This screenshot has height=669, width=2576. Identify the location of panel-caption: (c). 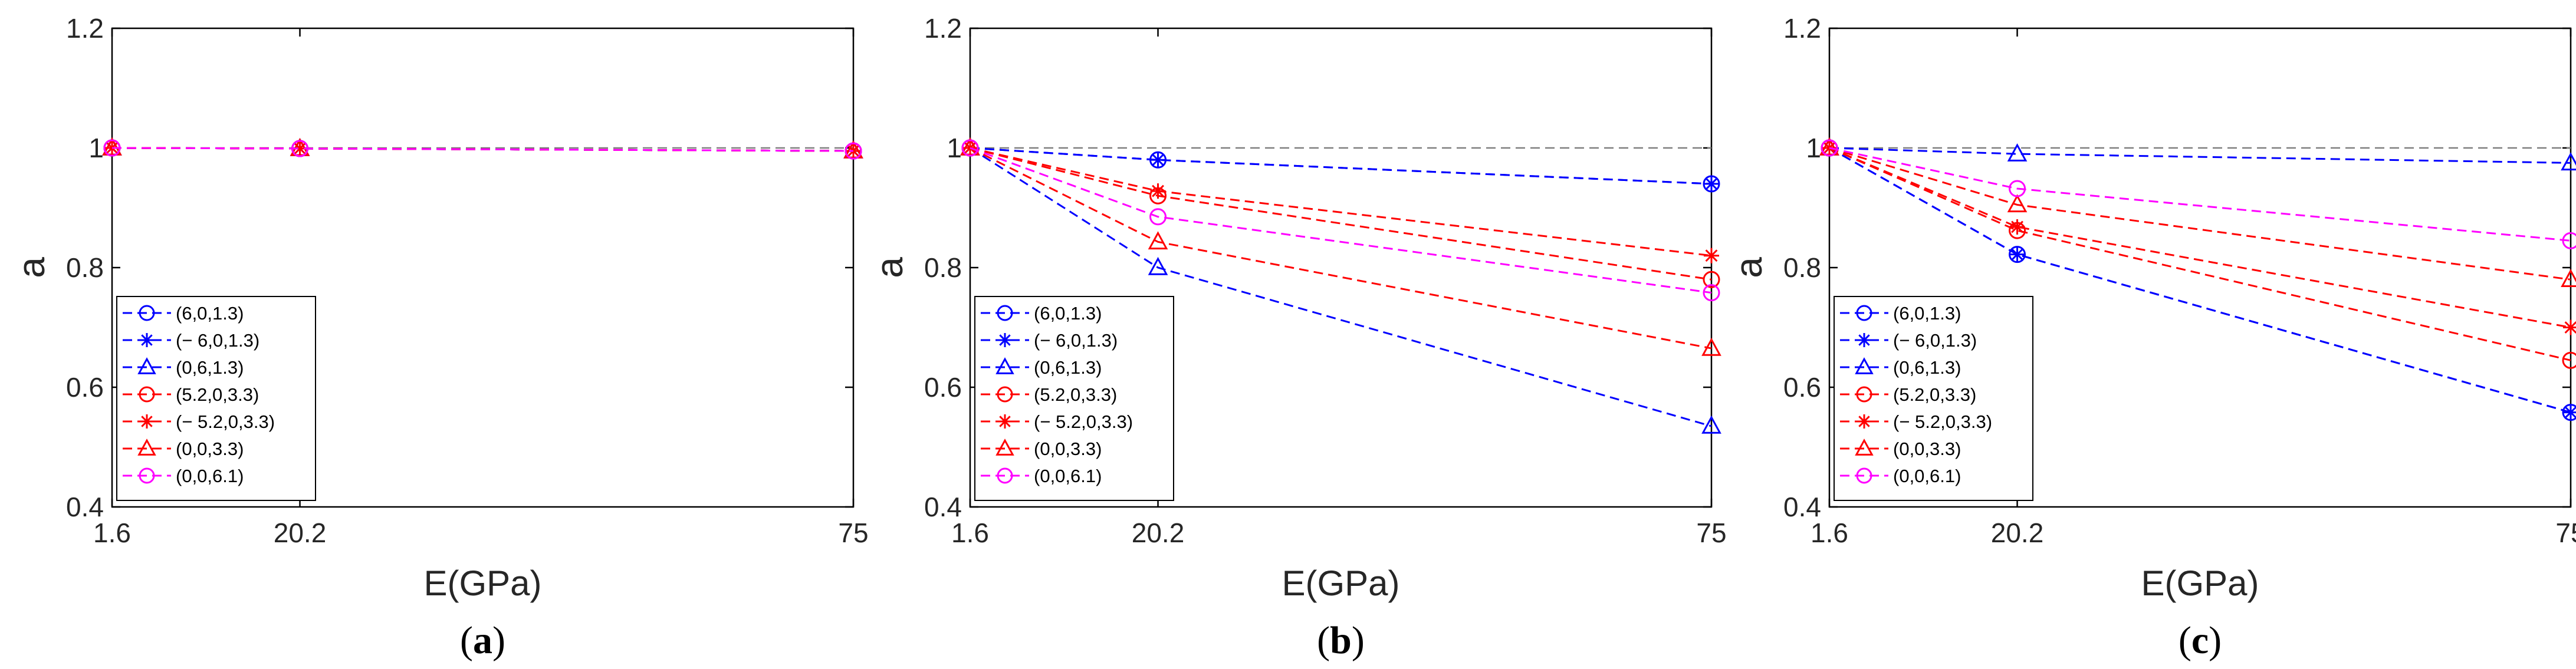
(2200, 641).